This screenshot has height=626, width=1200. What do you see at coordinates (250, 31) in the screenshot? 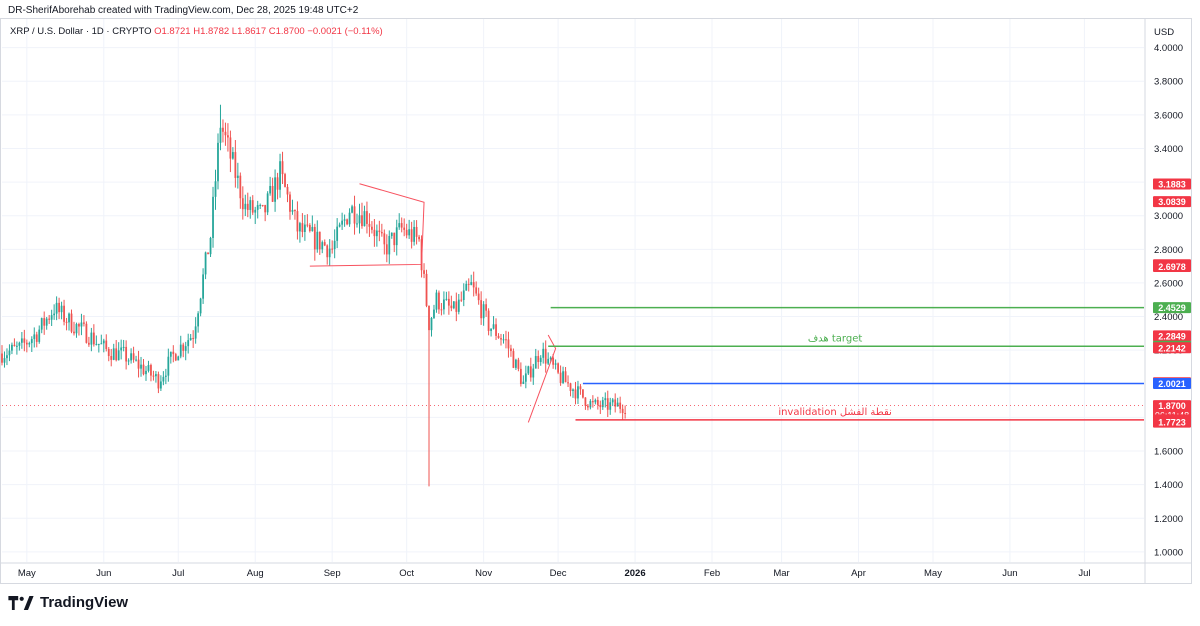
I see `ohlc-l: L1.8617` at bounding box center [250, 31].